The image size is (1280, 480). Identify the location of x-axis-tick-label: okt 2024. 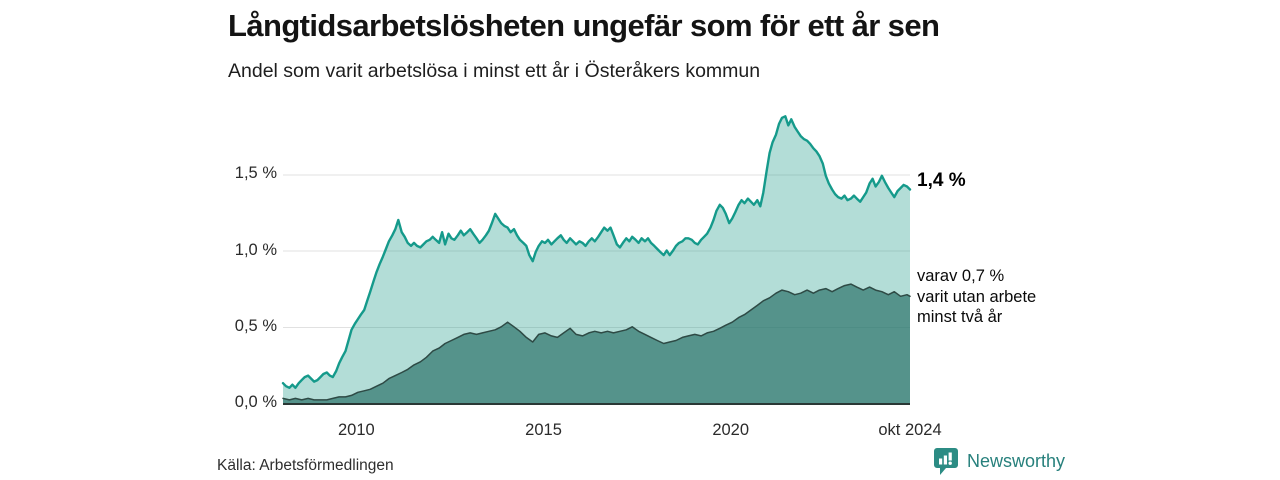
(910, 430).